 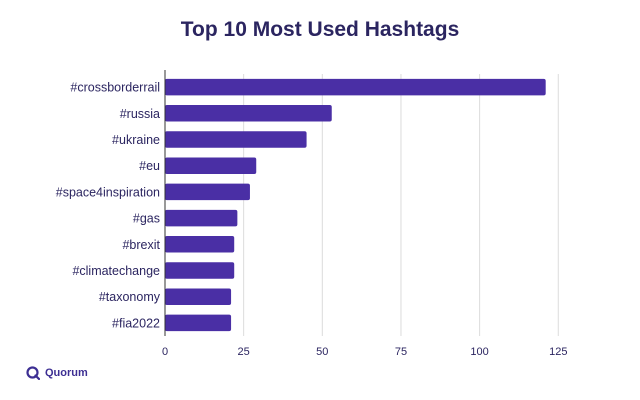 What do you see at coordinates (136, 140) in the screenshot?
I see `category-label-2: #ukraine` at bounding box center [136, 140].